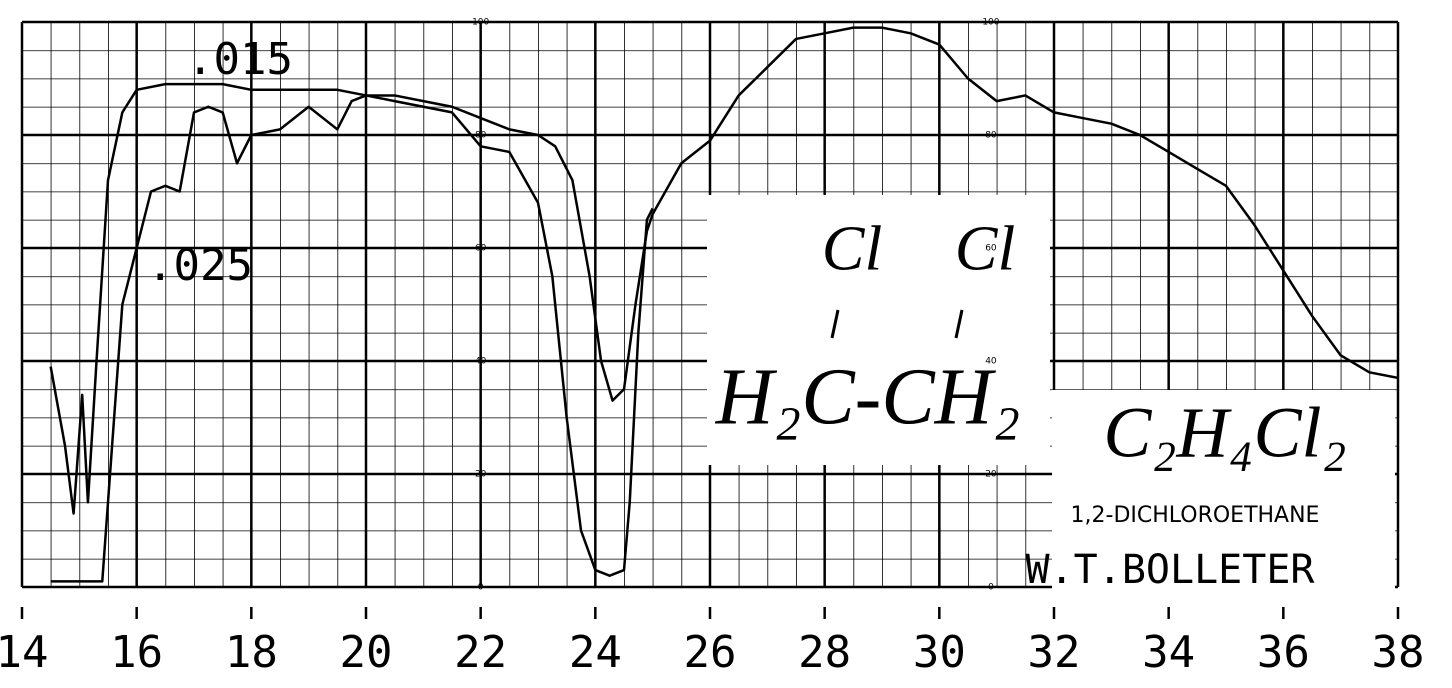  I want to click on x-tick-label: 14, so click(24, 652).